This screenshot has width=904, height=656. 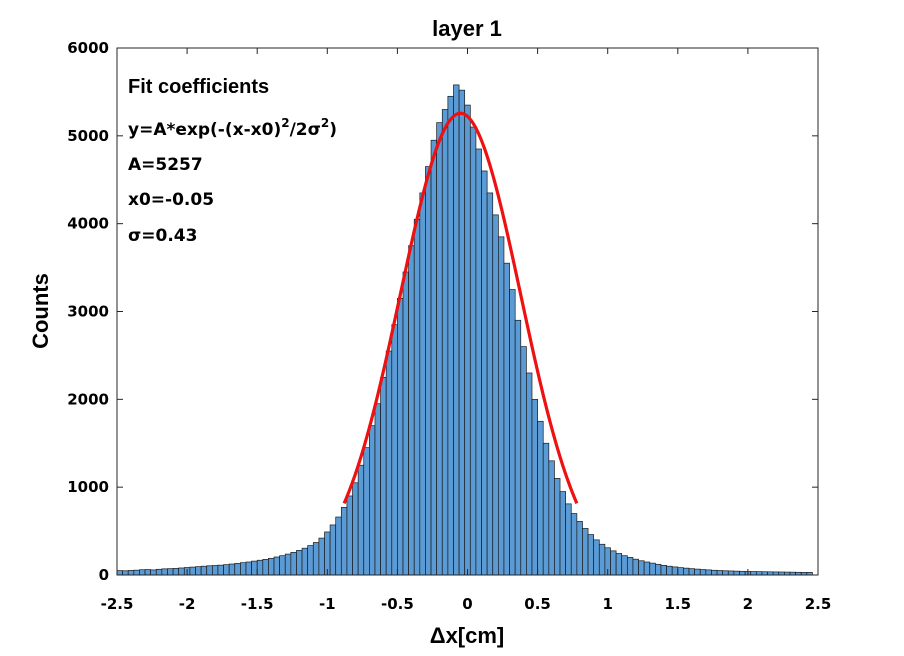 I want to click on x-tick-label: -1, so click(x=327, y=604).